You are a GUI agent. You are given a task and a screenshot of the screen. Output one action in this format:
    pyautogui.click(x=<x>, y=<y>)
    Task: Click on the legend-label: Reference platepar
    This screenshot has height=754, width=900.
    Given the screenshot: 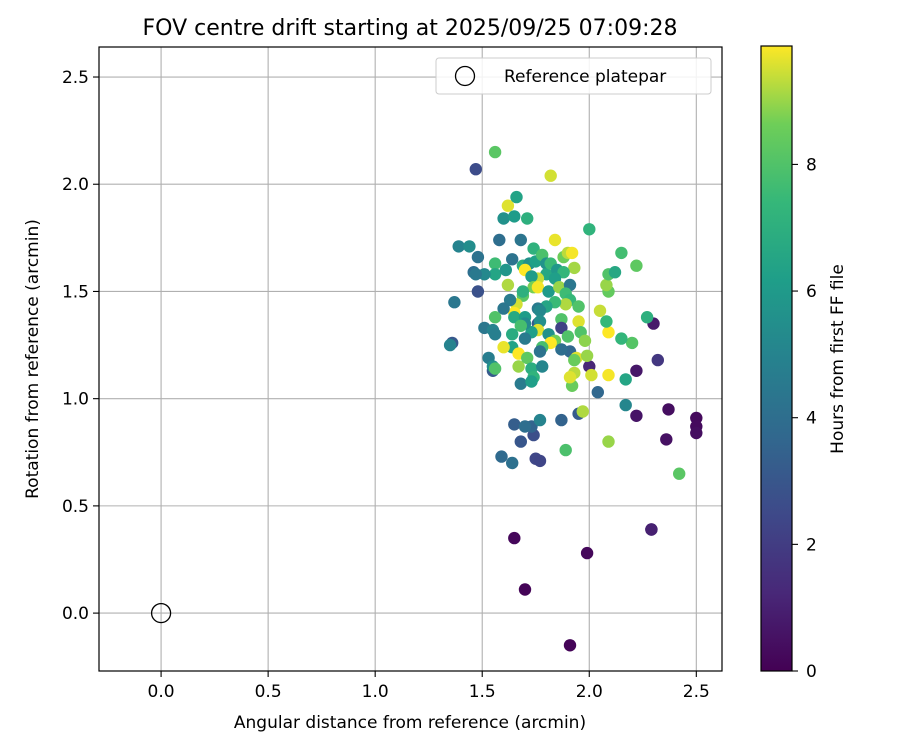 What is the action you would take?
    pyautogui.click(x=585, y=77)
    